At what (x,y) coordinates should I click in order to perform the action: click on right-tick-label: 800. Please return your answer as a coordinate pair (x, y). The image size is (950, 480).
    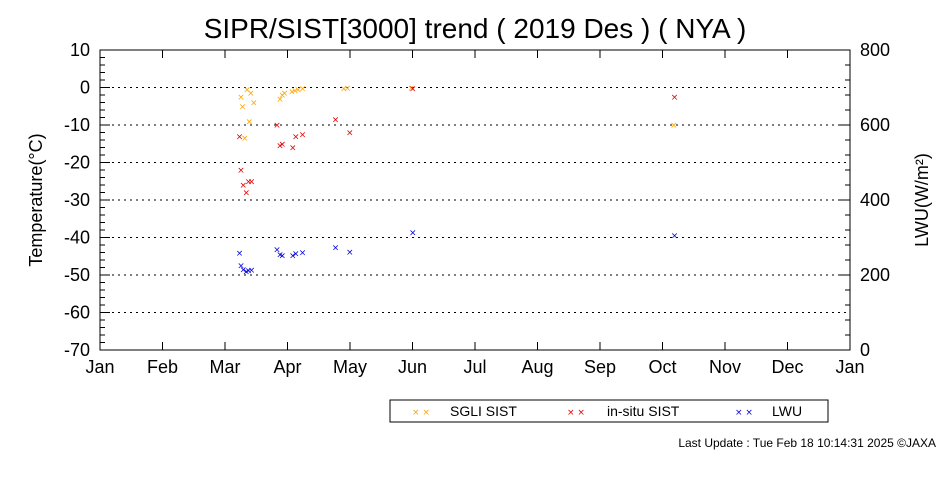
    Looking at the image, I should click on (875, 50).